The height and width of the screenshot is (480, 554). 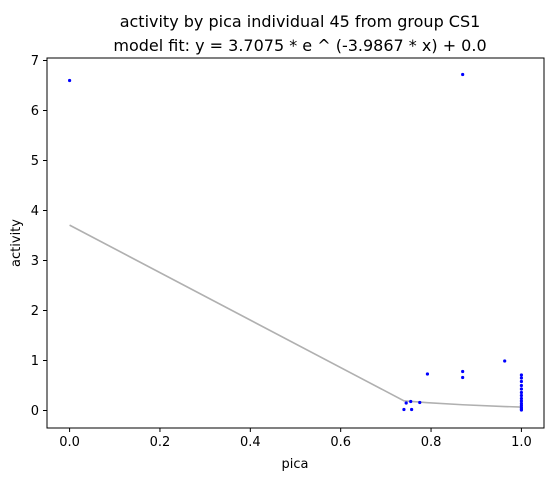 What do you see at coordinates (35, 111) in the screenshot?
I see `y-tick-label: 6` at bounding box center [35, 111].